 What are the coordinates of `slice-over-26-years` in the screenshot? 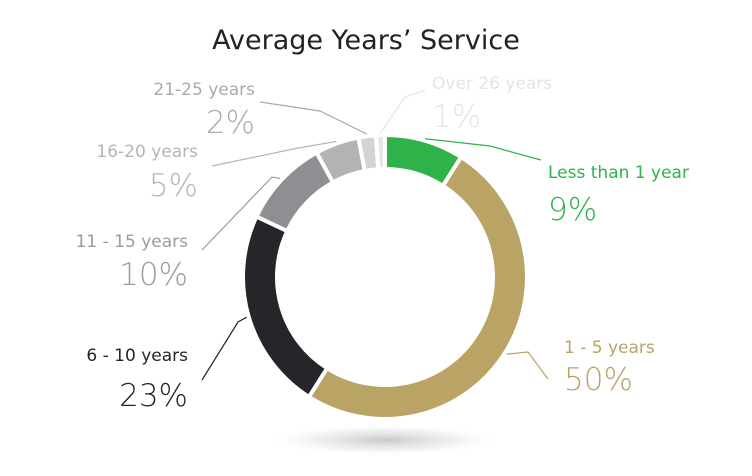 It's located at (380, 152).